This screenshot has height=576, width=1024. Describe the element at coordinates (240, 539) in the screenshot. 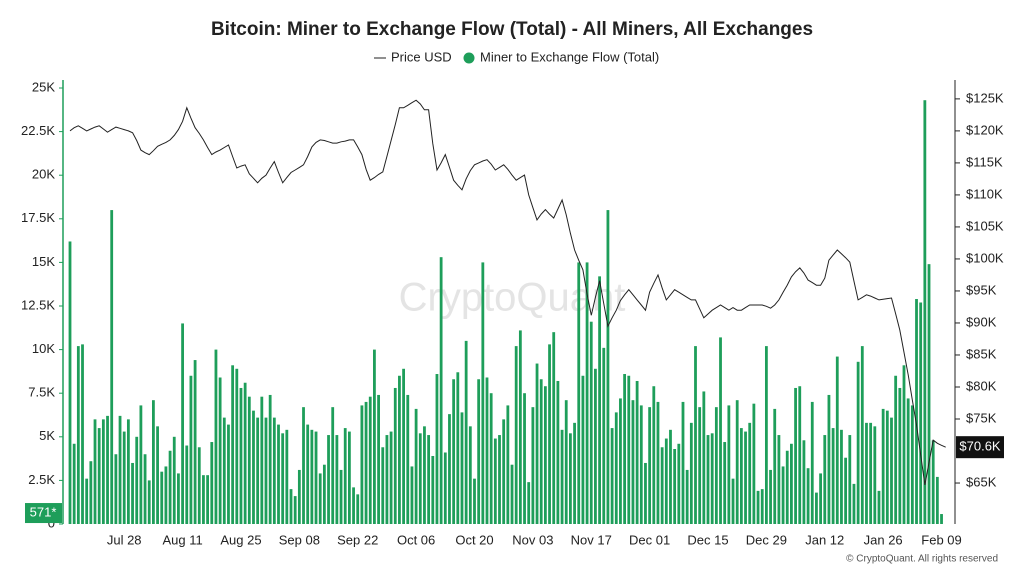

I see `x-tick-label: Aug 25` at that location.